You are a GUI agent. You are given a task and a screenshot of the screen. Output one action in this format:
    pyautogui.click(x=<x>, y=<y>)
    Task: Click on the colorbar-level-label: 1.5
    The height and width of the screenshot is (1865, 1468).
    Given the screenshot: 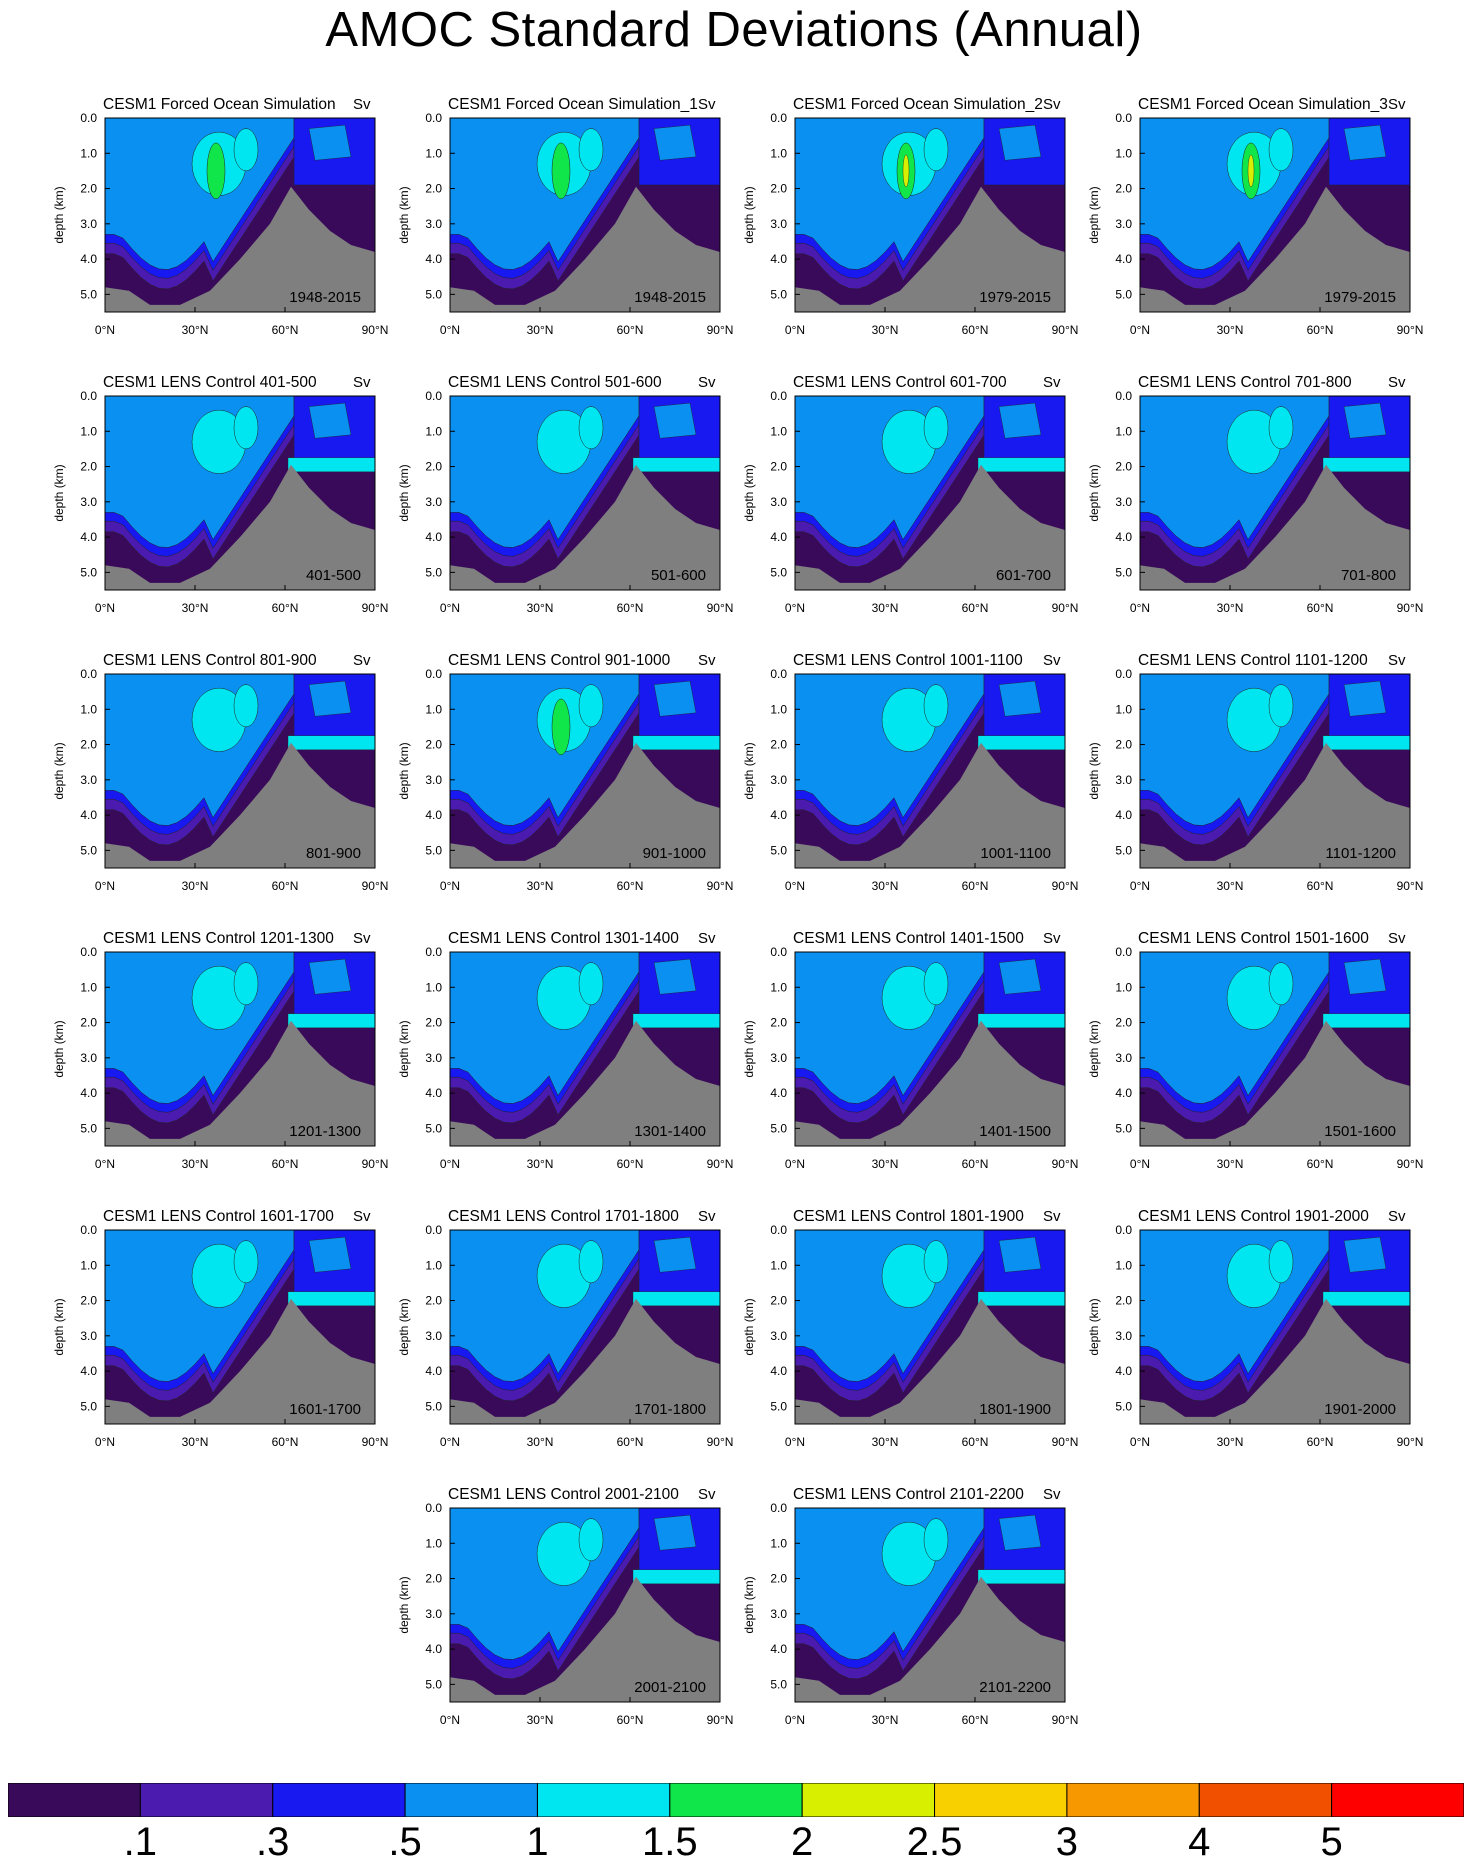 What is the action you would take?
    pyautogui.click(x=670, y=1842)
    